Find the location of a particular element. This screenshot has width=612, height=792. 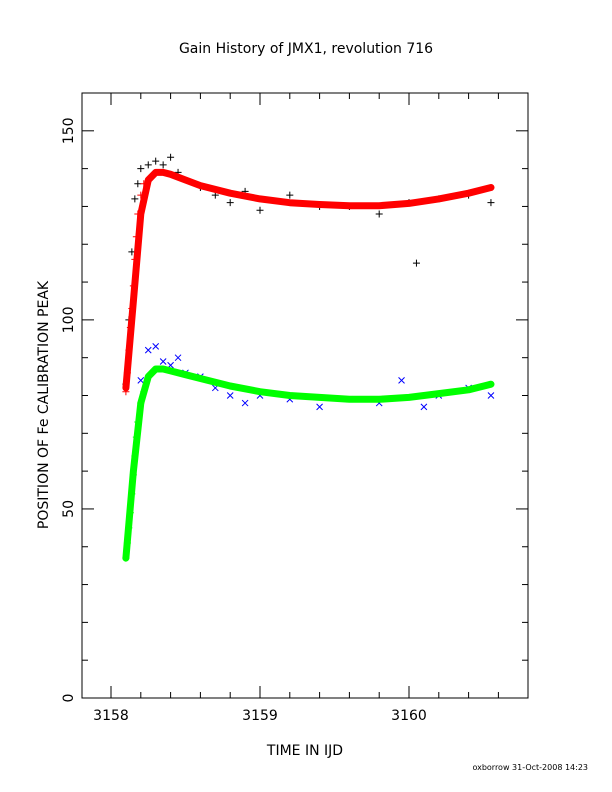

x-axis-label: TIME IN IJD is located at coordinates (304, 751).